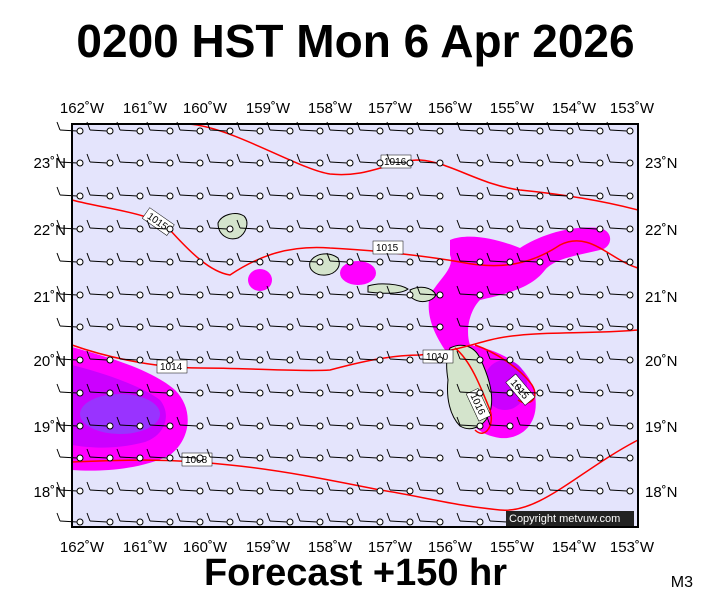 This screenshot has height=600, width=711. What do you see at coordinates (564, 519) in the screenshot?
I see `svg-text: Copyright metvuw.com` at bounding box center [564, 519].